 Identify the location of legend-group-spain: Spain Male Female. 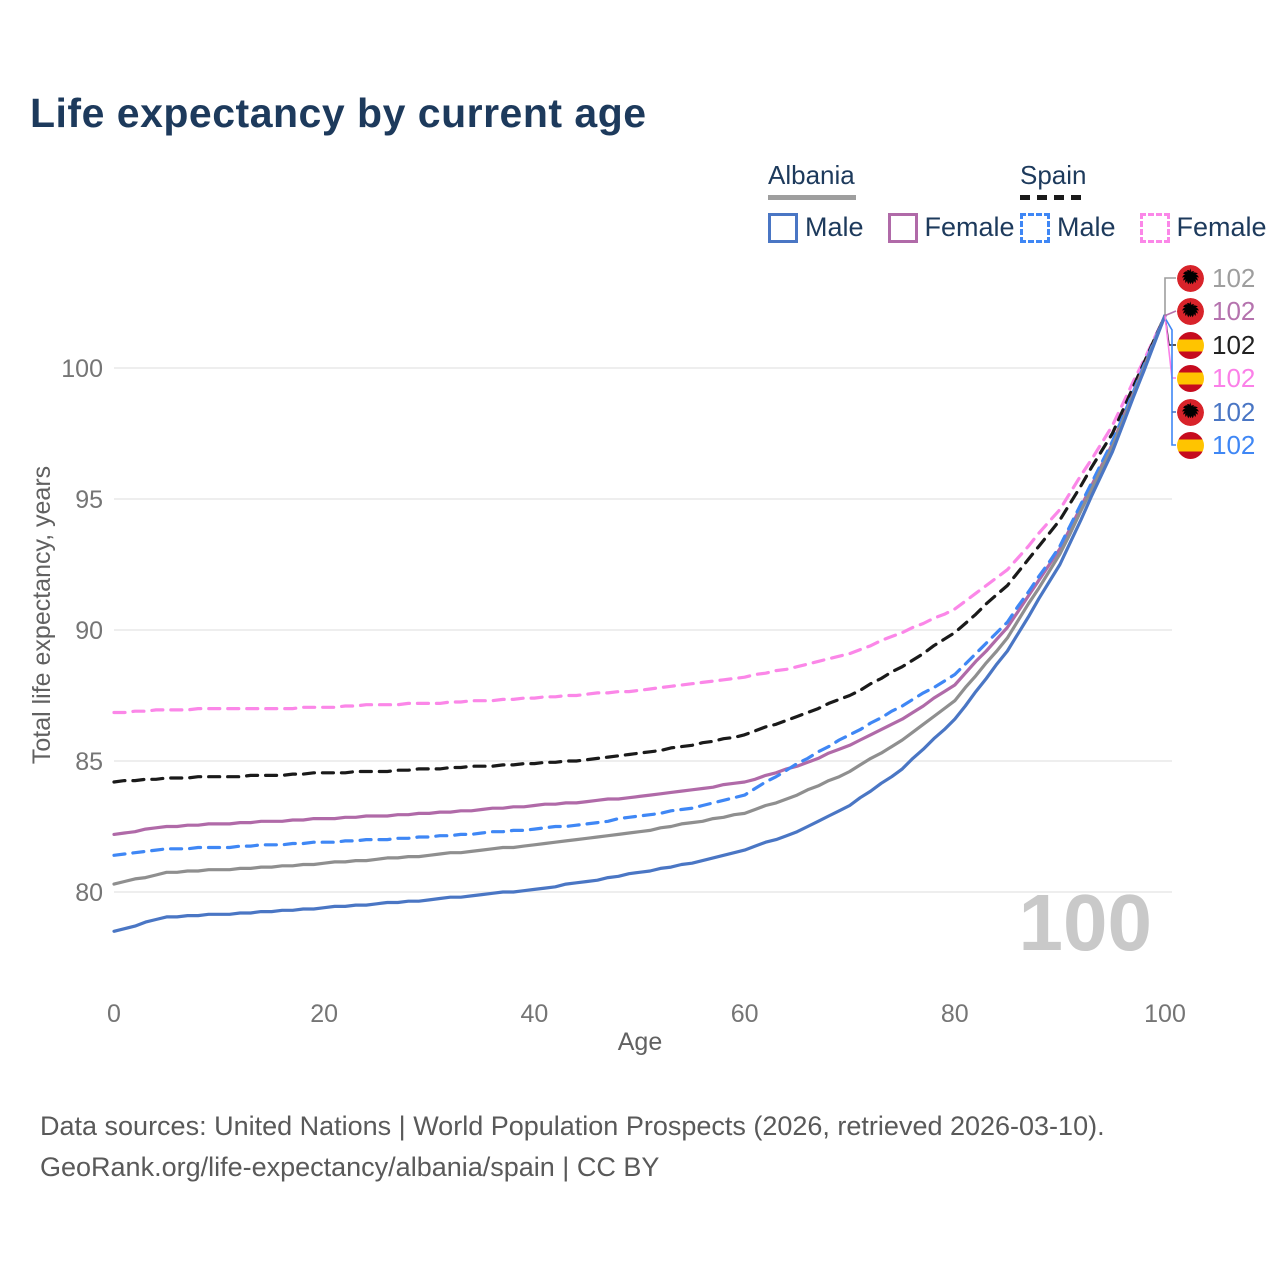
(1150, 201).